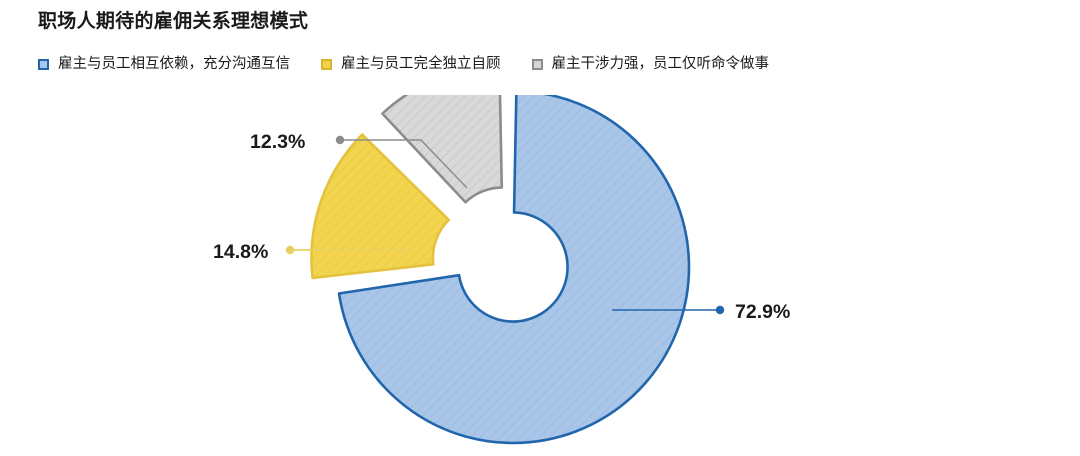  Describe the element at coordinates (380, 206) in the screenshot. I see `pie-slice-yellow` at that location.